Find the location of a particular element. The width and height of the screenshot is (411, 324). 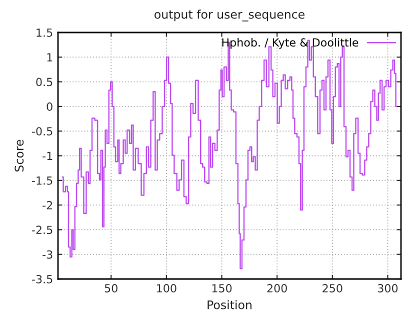

y-tick-label: 0.5 is located at coordinates (44, 82).